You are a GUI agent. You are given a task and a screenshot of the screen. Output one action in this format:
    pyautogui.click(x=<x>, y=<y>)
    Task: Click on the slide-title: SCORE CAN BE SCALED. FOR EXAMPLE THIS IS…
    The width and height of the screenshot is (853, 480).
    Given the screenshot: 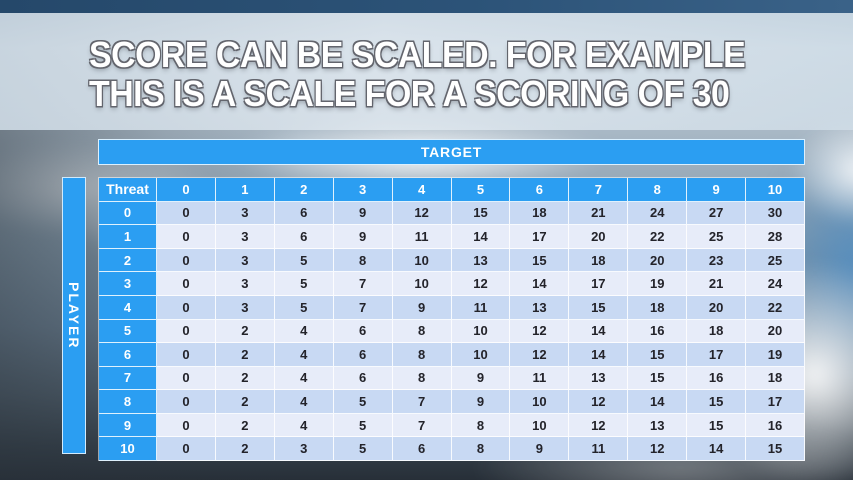 What is the action you would take?
    pyautogui.click(x=417, y=74)
    